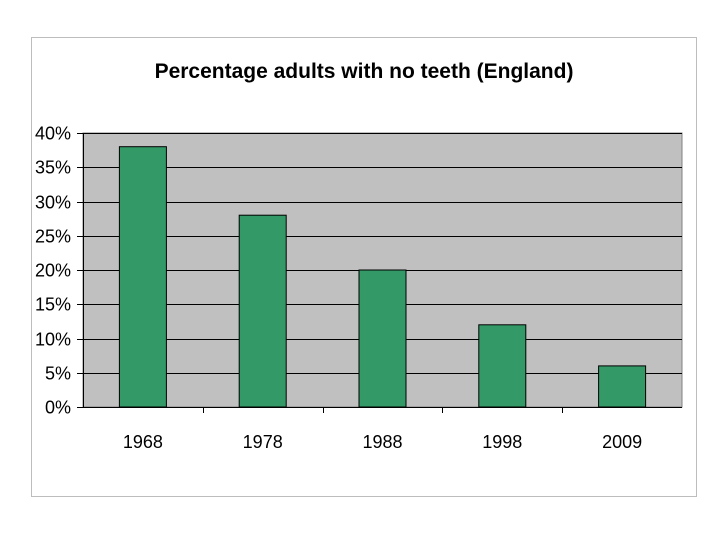  I want to click on y-tick-label: 5%, so click(58, 374).